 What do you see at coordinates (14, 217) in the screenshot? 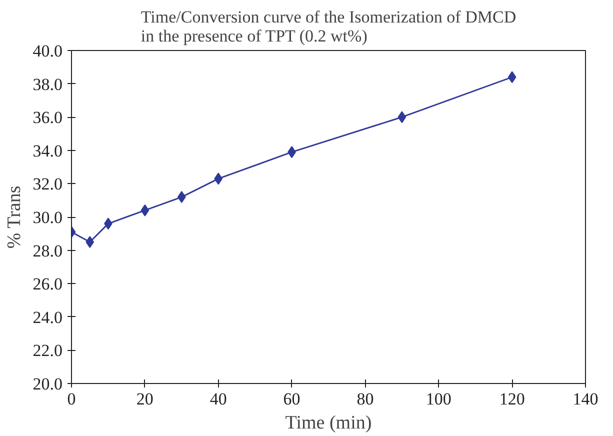
I see `y-axis-title: % Trans` at bounding box center [14, 217].